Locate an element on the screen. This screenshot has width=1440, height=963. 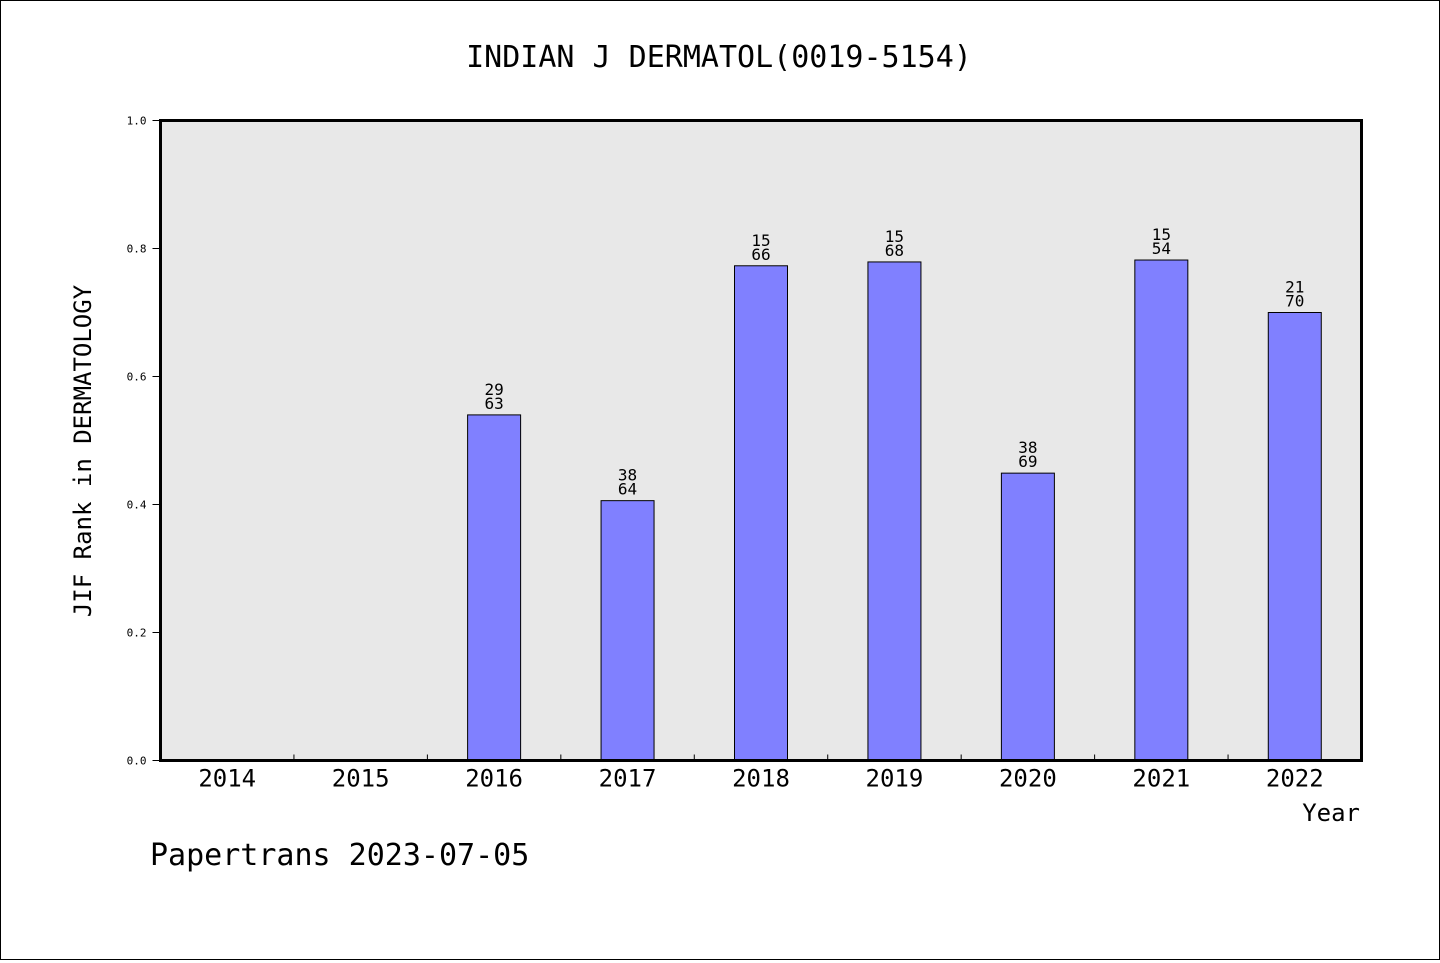
y-tick-label: 0.2 is located at coordinates (137, 633).